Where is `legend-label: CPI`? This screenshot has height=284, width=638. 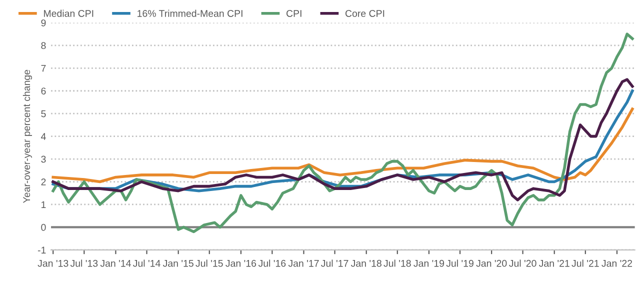
legend-label: CPI is located at coordinates (294, 13).